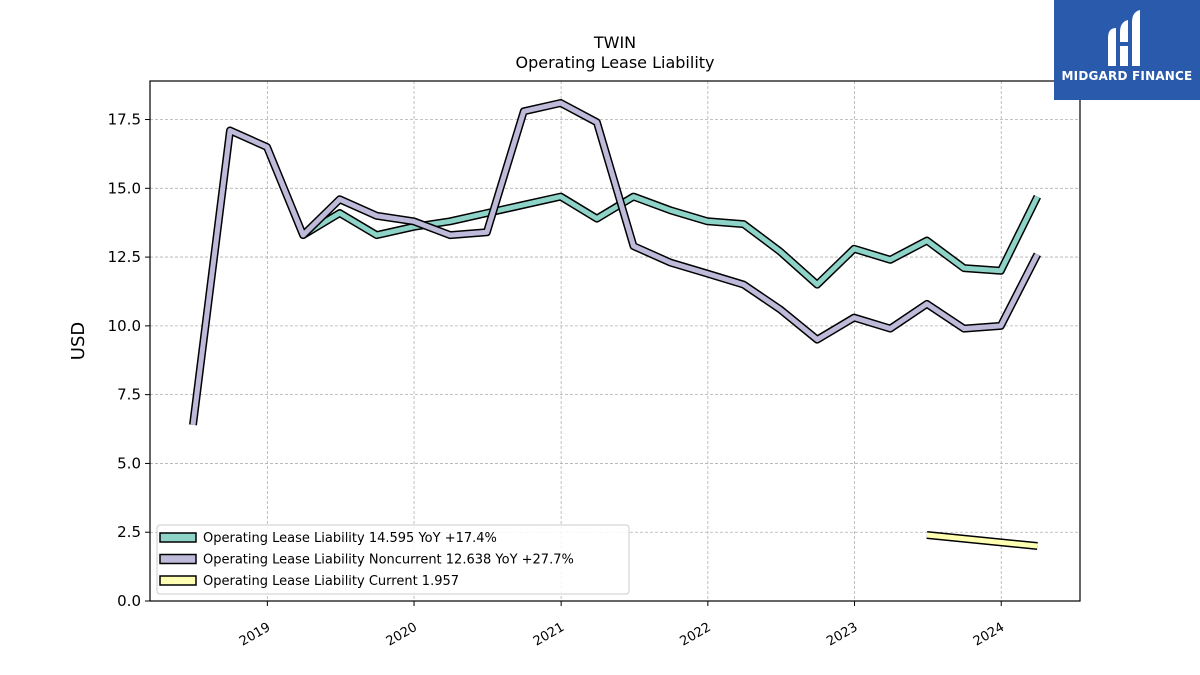 This screenshot has height=675, width=1200. I want to click on y-tick-label: 5.0, so click(129, 463).